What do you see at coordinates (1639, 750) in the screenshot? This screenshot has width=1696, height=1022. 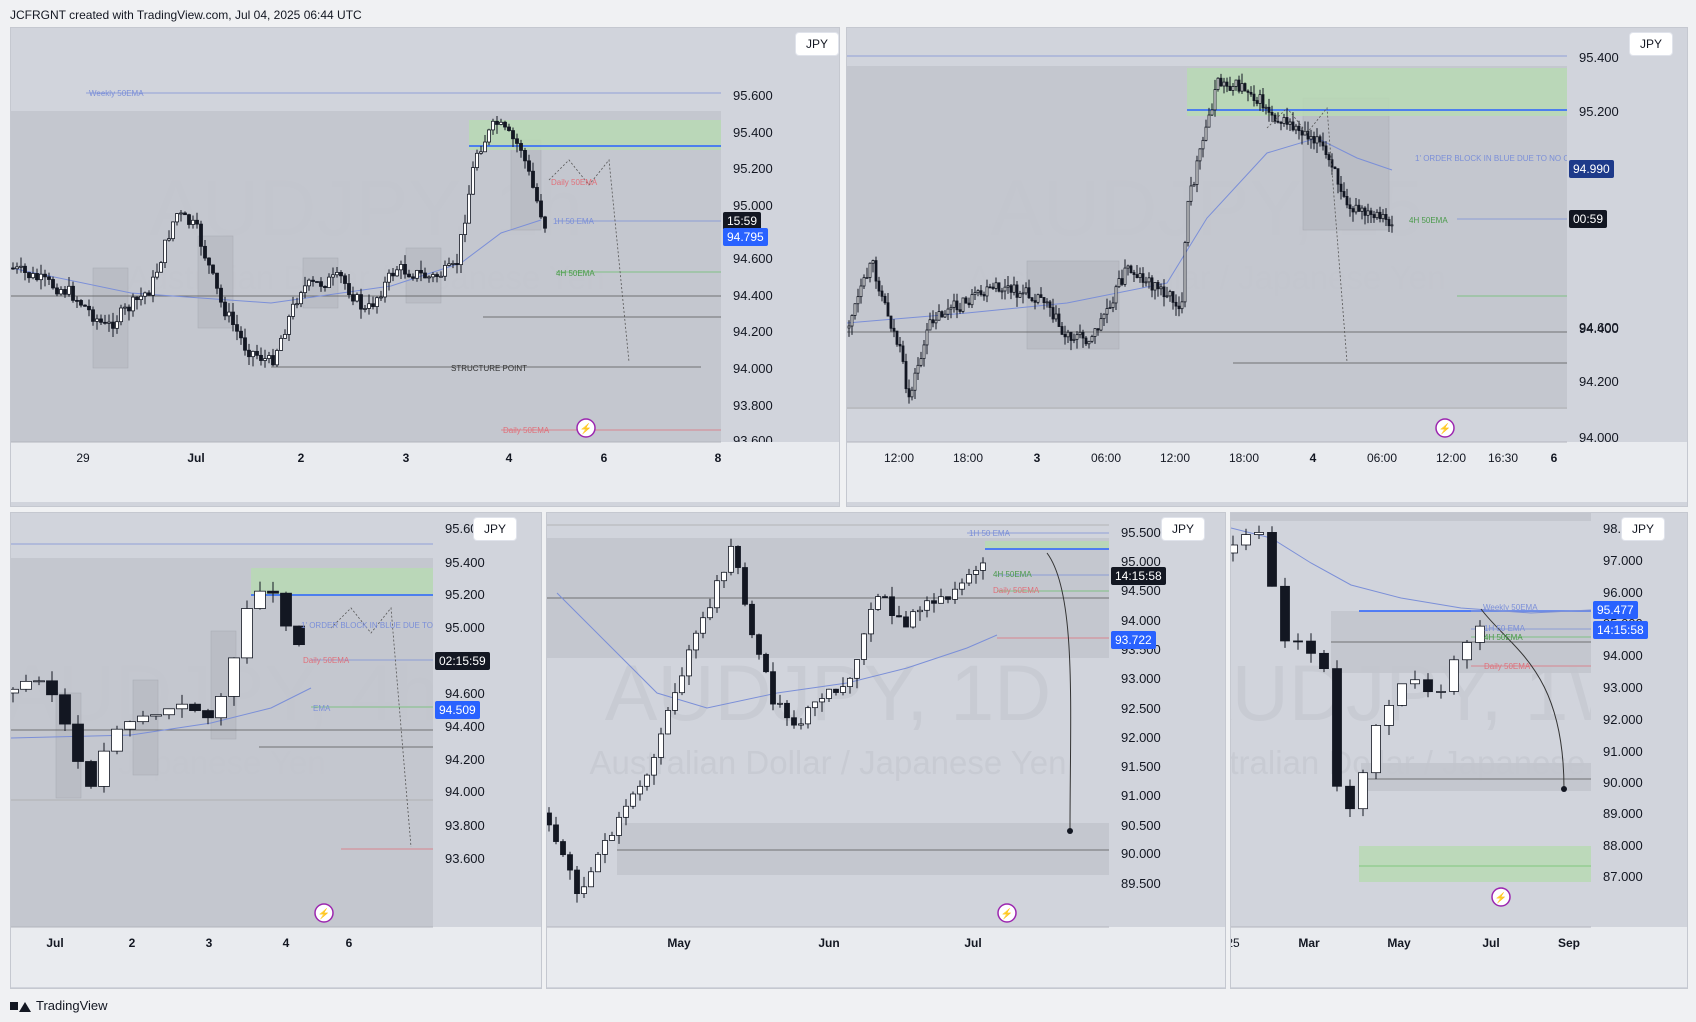 I see `y-axis-bg` at bounding box center [1639, 750].